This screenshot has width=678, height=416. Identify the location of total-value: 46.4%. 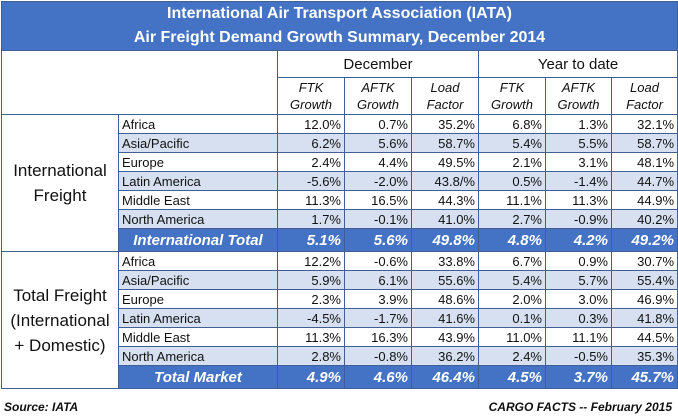
(445, 377).